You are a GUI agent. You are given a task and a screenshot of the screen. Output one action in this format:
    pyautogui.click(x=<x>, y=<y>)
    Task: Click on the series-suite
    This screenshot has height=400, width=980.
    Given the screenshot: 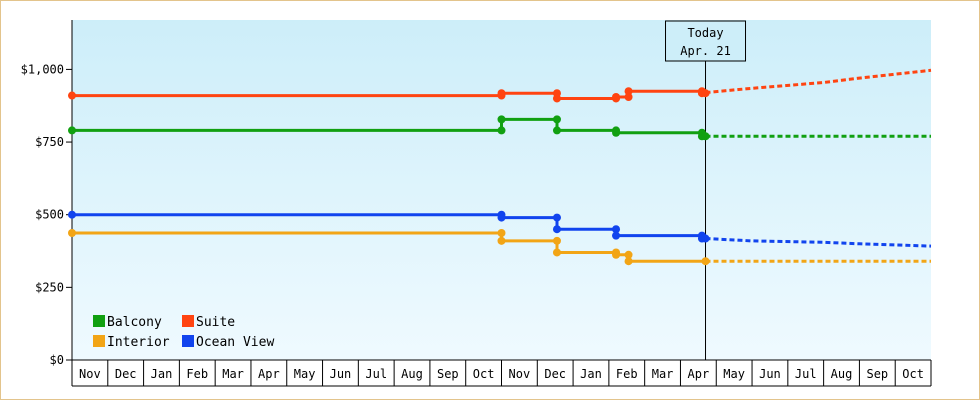 What is the action you would take?
    pyautogui.click(x=500, y=85)
    